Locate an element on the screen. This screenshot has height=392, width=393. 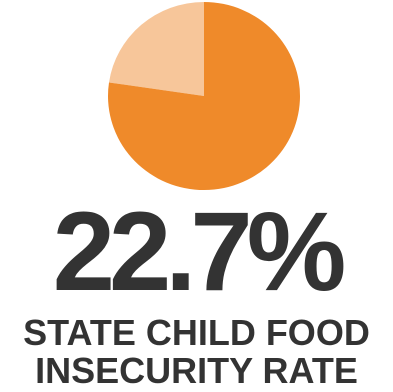
caption-line-2: INSECURITY RATE is located at coordinates (196, 370).